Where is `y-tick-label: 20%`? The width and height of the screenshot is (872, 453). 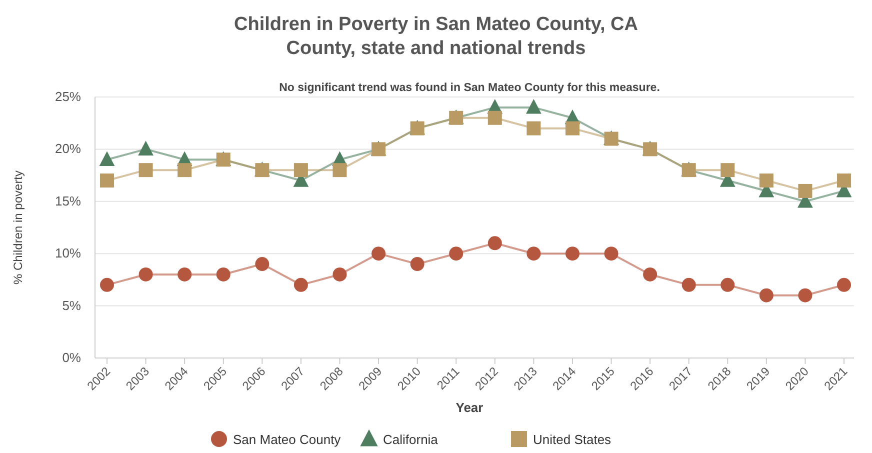 y-tick-label: 20% is located at coordinates (68, 148).